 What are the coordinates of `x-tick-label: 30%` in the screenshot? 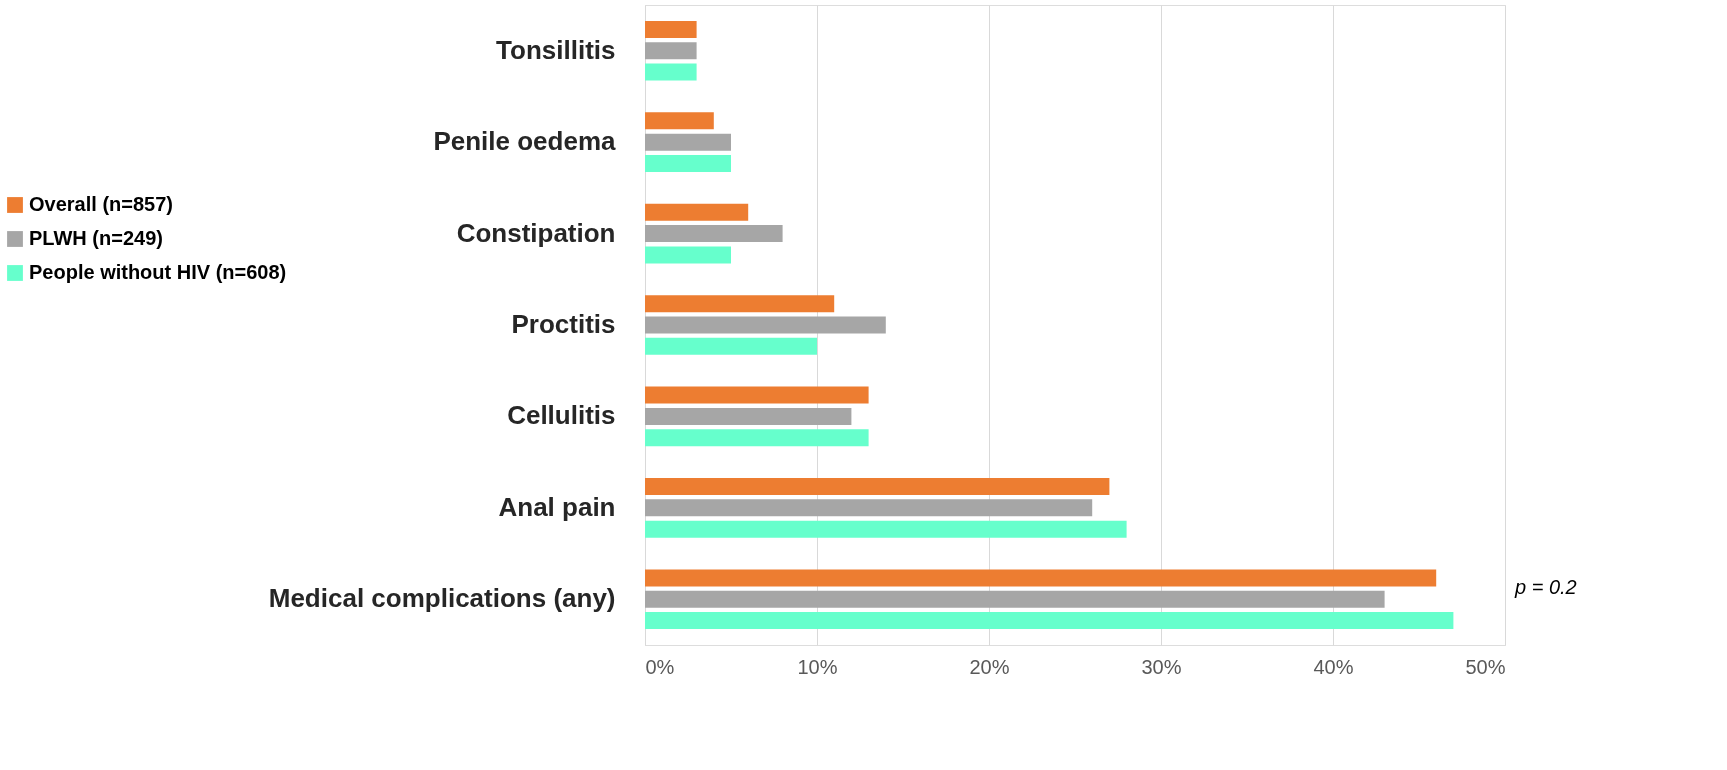 It's located at (1161, 666).